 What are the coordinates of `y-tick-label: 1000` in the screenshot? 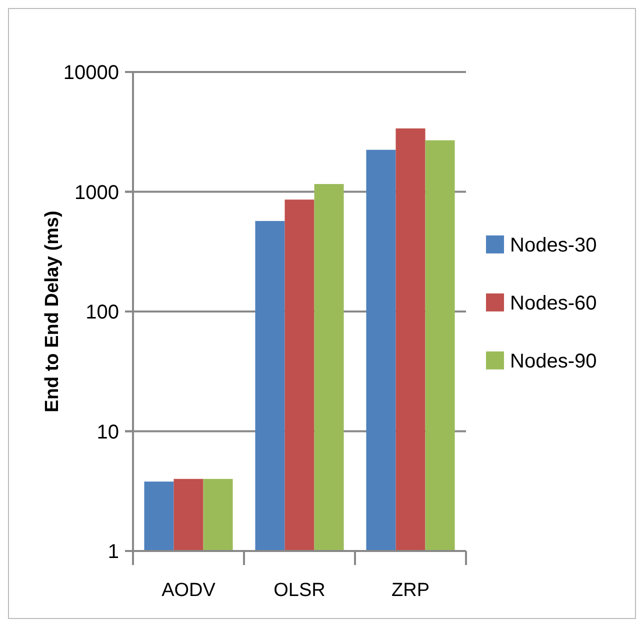 It's located at (96, 193).